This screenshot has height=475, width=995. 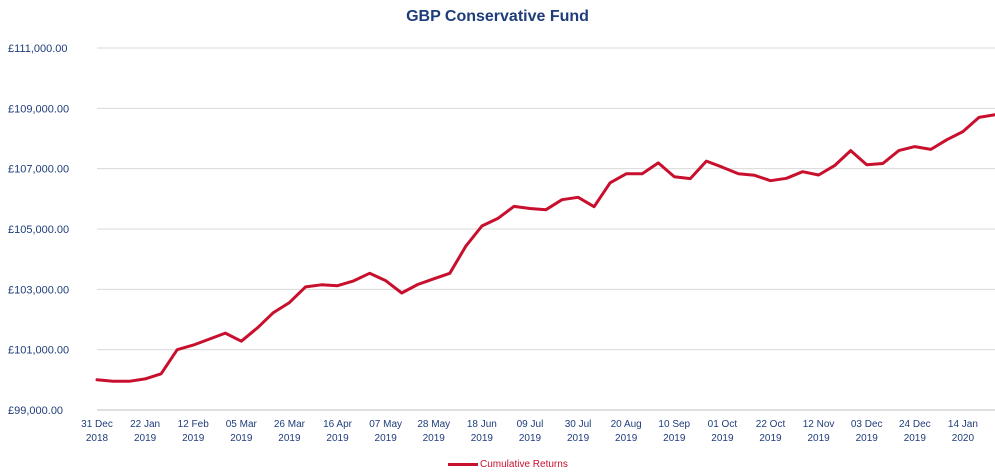 What do you see at coordinates (915, 424) in the screenshot?
I see `x-tick-label: 24 Dec` at bounding box center [915, 424].